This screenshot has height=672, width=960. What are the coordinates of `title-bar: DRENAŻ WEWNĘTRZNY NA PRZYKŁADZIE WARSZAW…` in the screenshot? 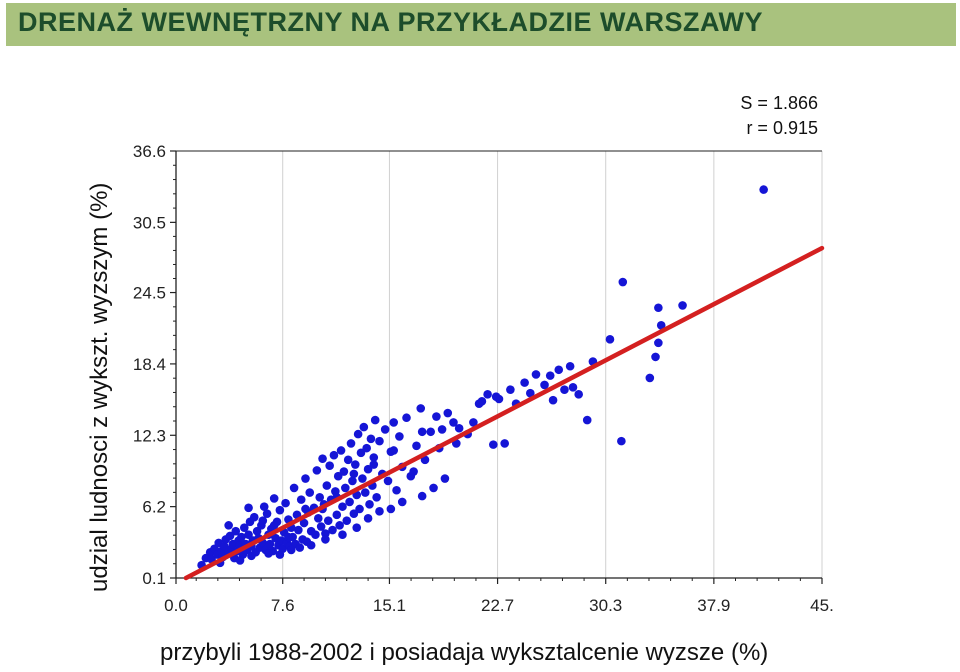 It's located at (481, 24).